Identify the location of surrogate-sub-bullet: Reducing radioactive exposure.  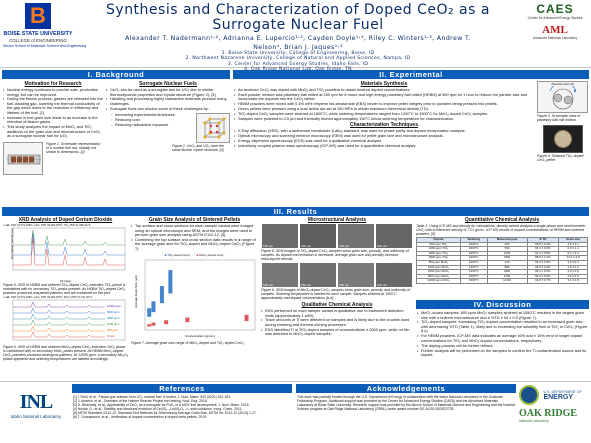
(149, 125).